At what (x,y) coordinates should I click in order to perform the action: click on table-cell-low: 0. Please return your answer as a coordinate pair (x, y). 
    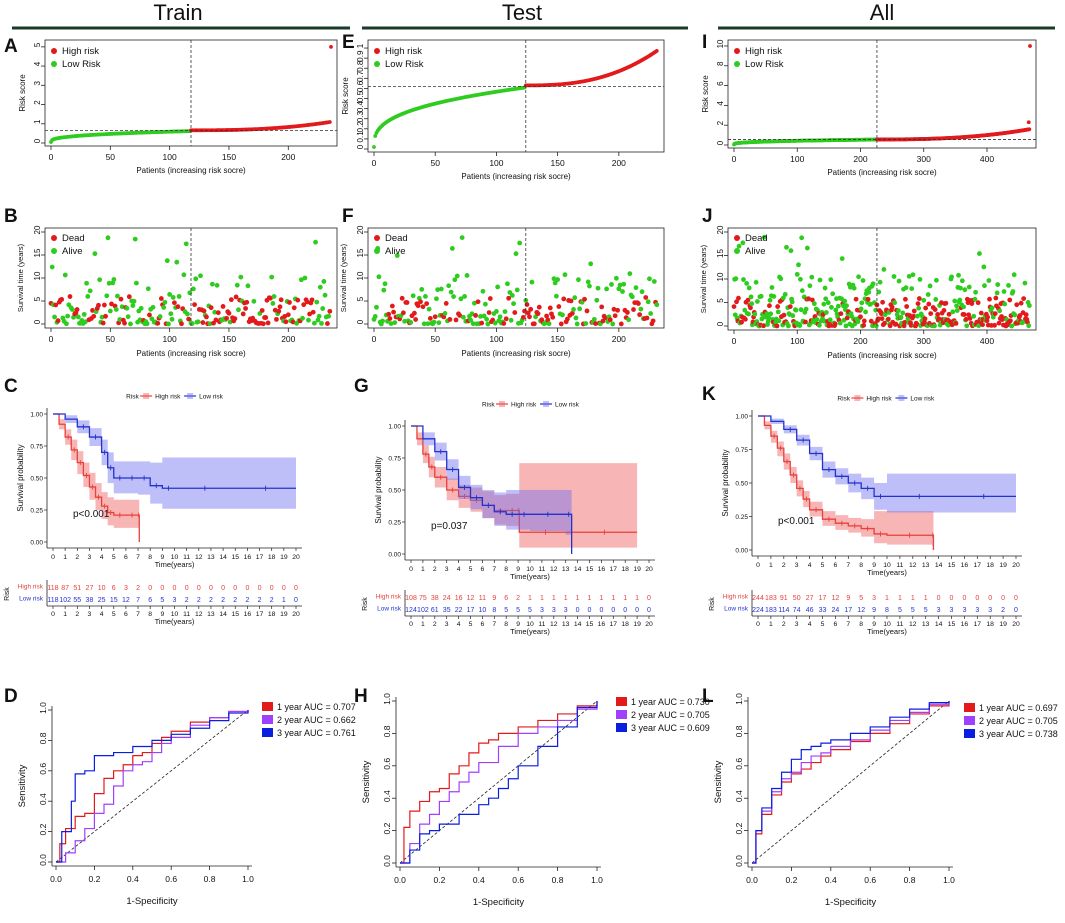
    Looking at the image, I should click on (601, 610).